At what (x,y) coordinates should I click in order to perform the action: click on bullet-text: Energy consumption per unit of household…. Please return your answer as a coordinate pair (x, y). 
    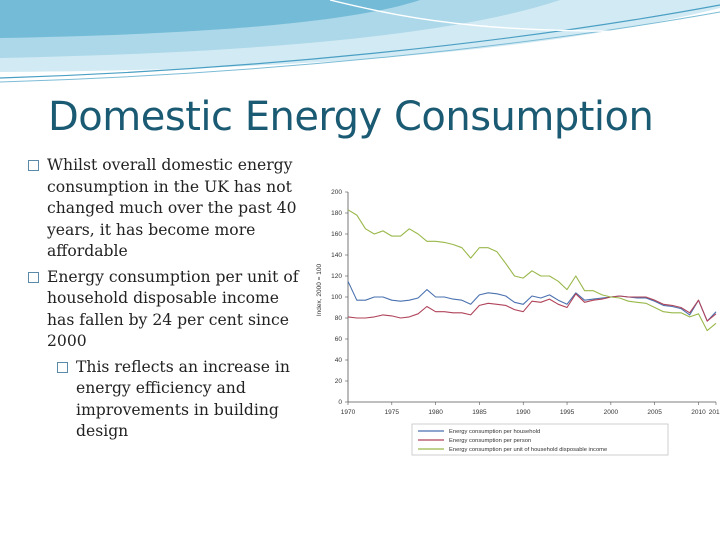
    Looking at the image, I should click on (173, 309).